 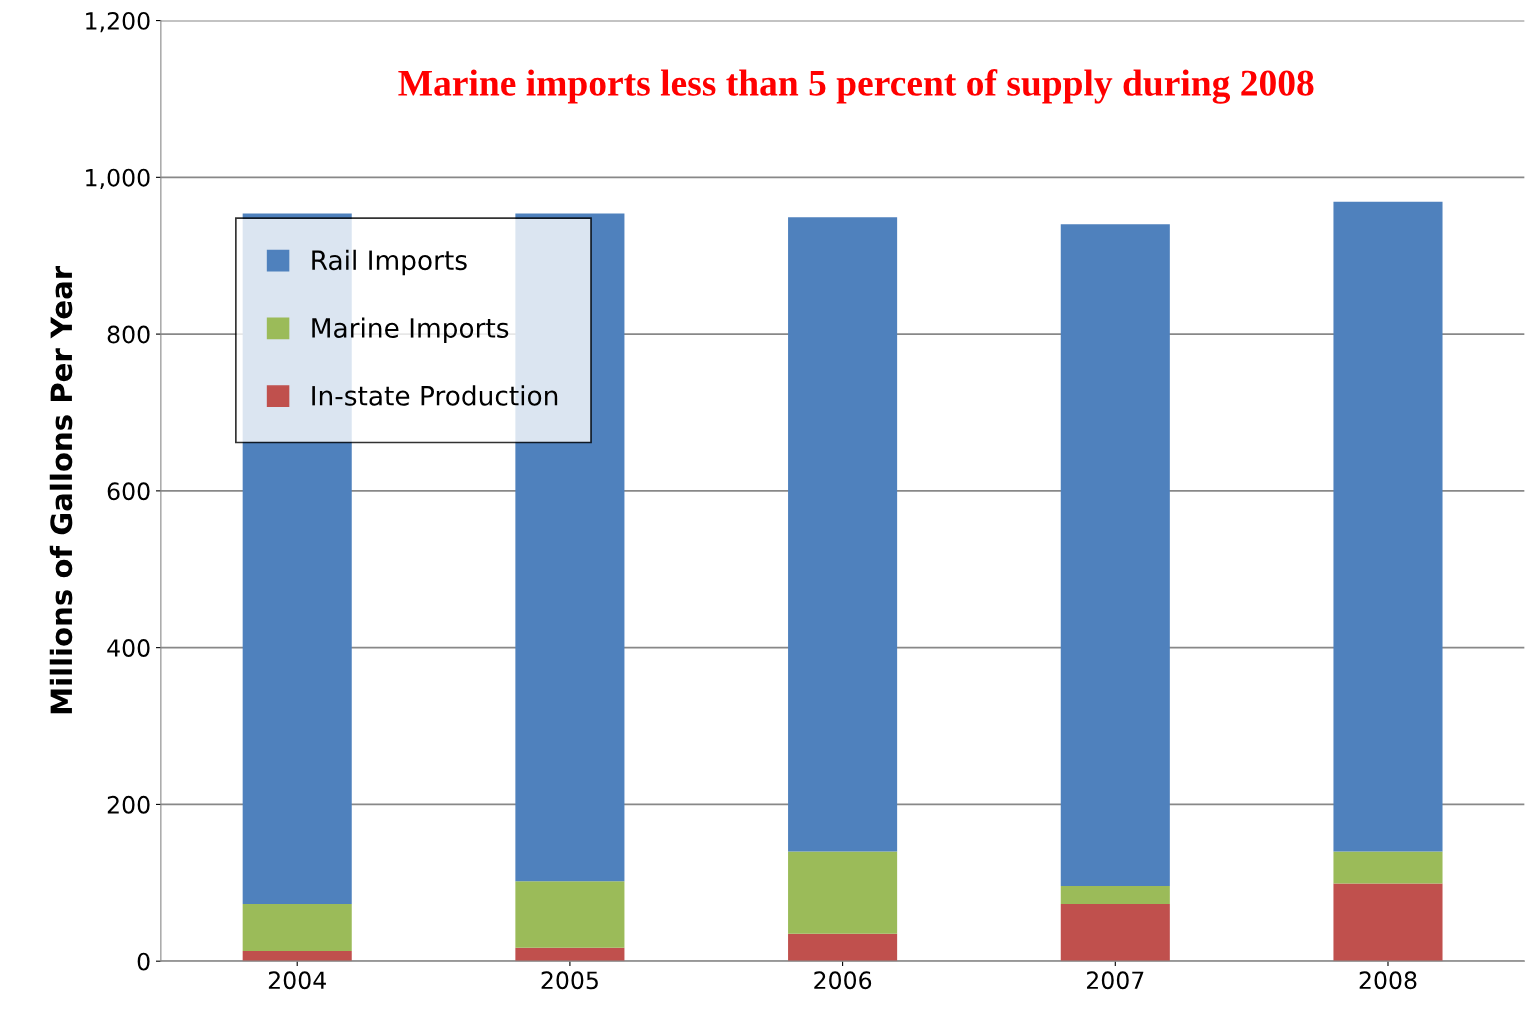 What do you see at coordinates (118, 22) in the screenshot?
I see `y-tick-label: 1,200` at bounding box center [118, 22].